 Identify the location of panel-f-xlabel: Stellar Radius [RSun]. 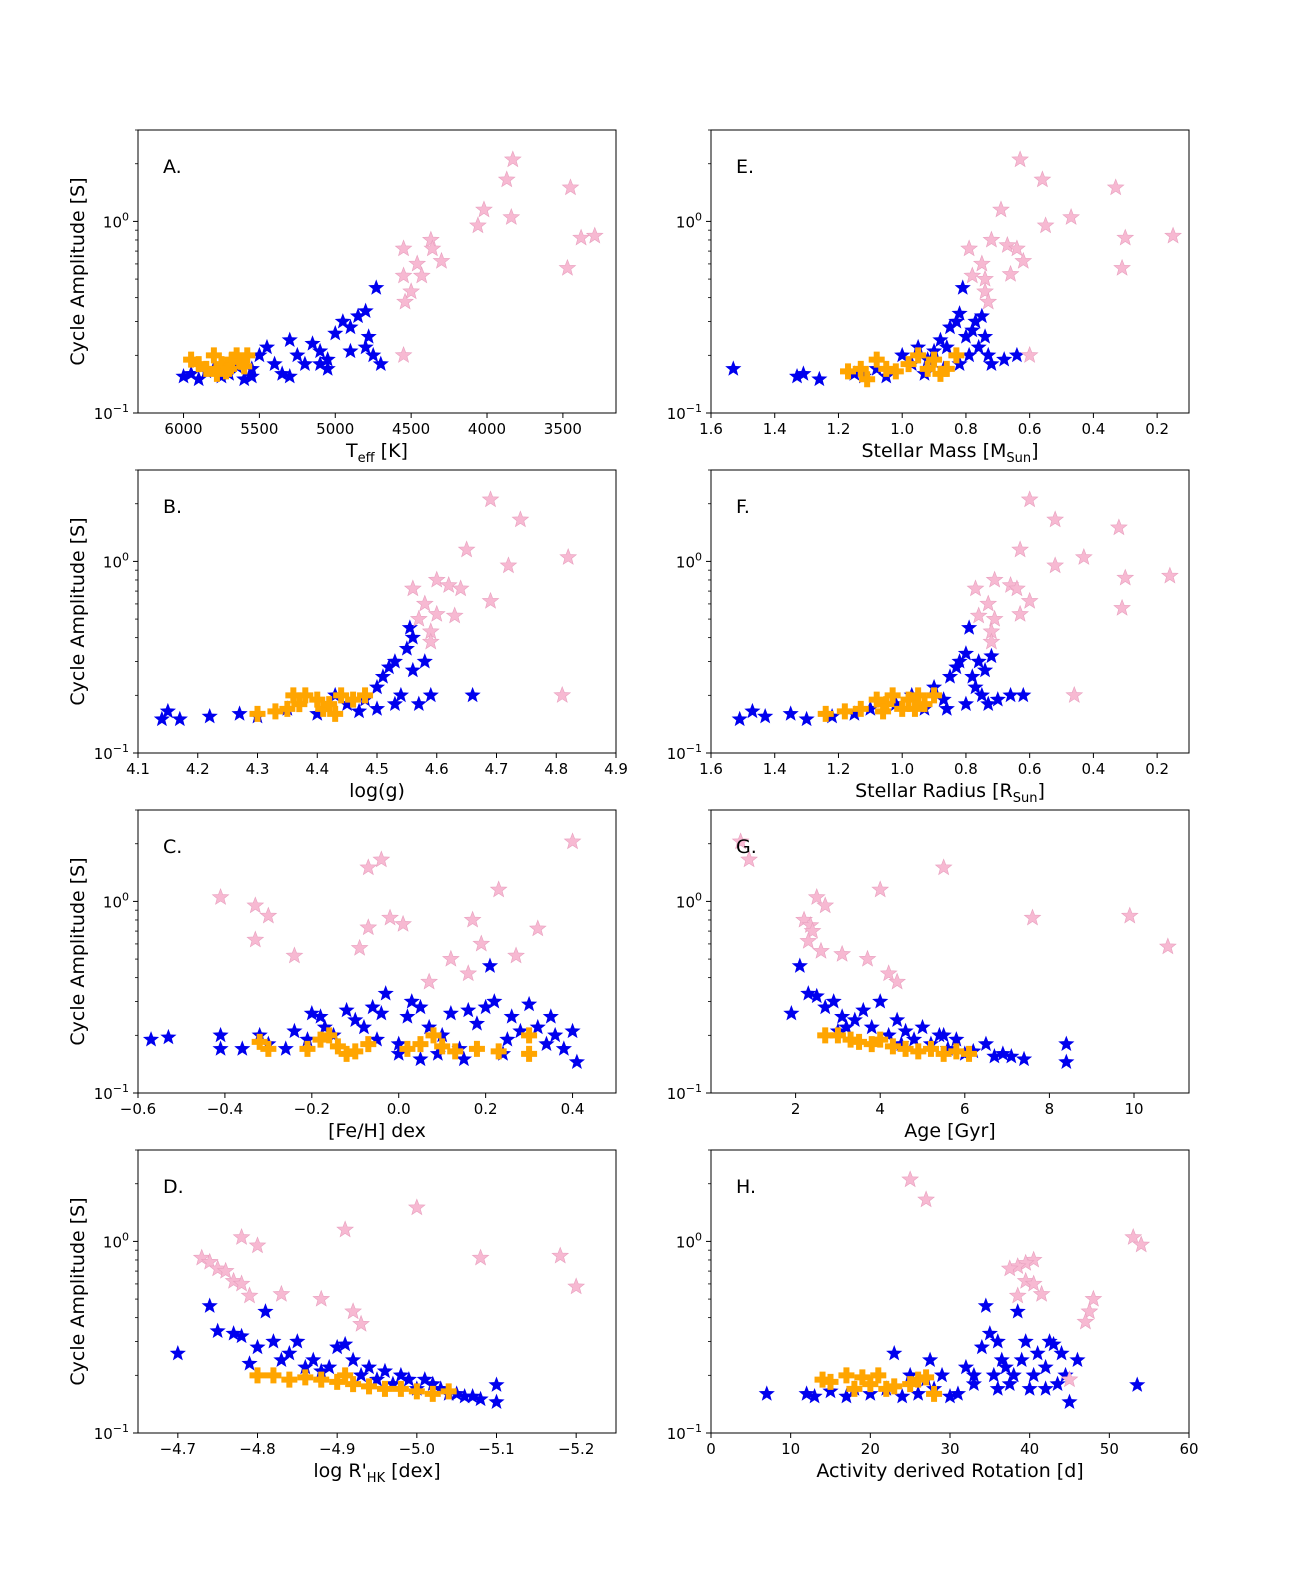
(950, 793).